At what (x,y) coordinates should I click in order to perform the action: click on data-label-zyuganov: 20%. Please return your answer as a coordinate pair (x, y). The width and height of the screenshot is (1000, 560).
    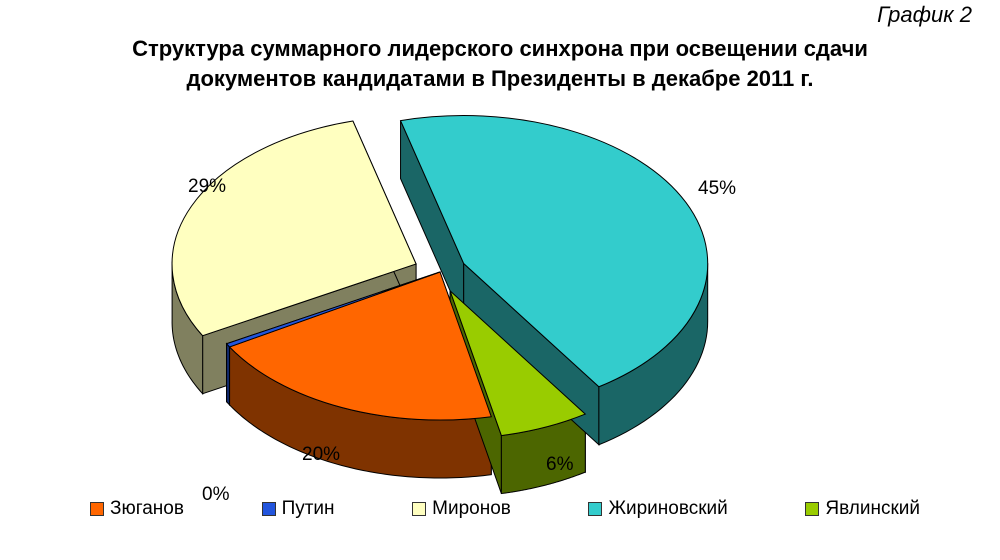
    Looking at the image, I should click on (321, 454).